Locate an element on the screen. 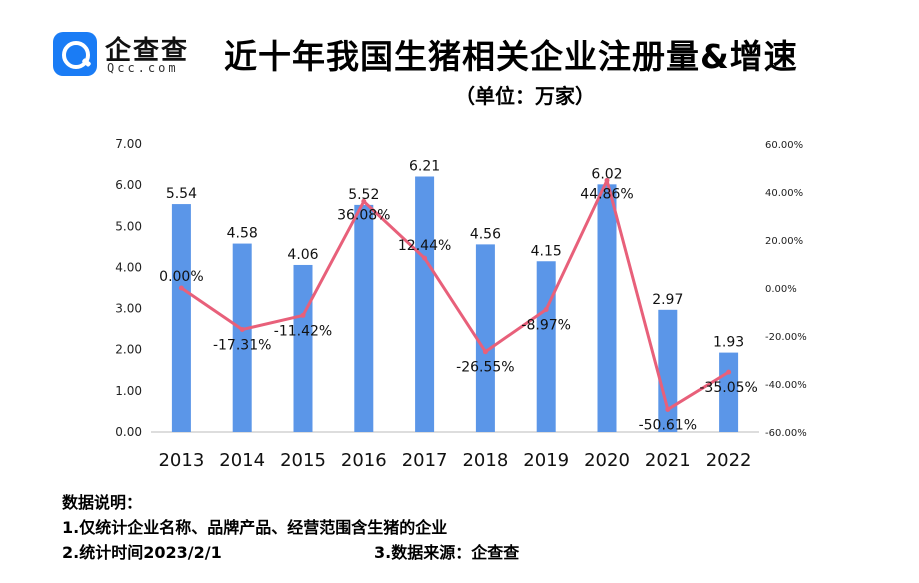  bar-data-label: 4.15 is located at coordinates (546, 251).